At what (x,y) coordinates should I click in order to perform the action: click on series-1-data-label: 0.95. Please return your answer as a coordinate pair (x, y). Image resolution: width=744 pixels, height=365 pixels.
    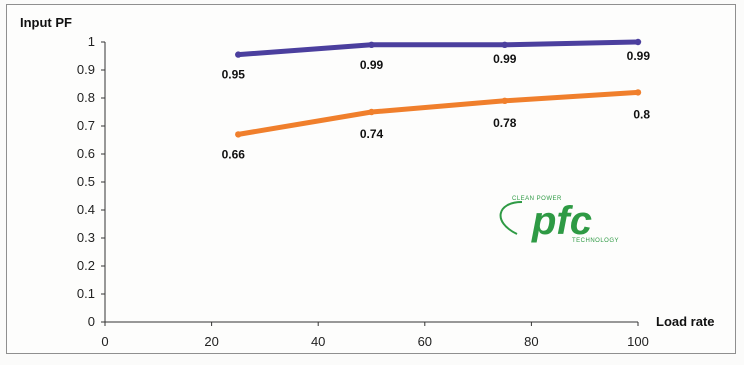
    Looking at the image, I should click on (234, 75).